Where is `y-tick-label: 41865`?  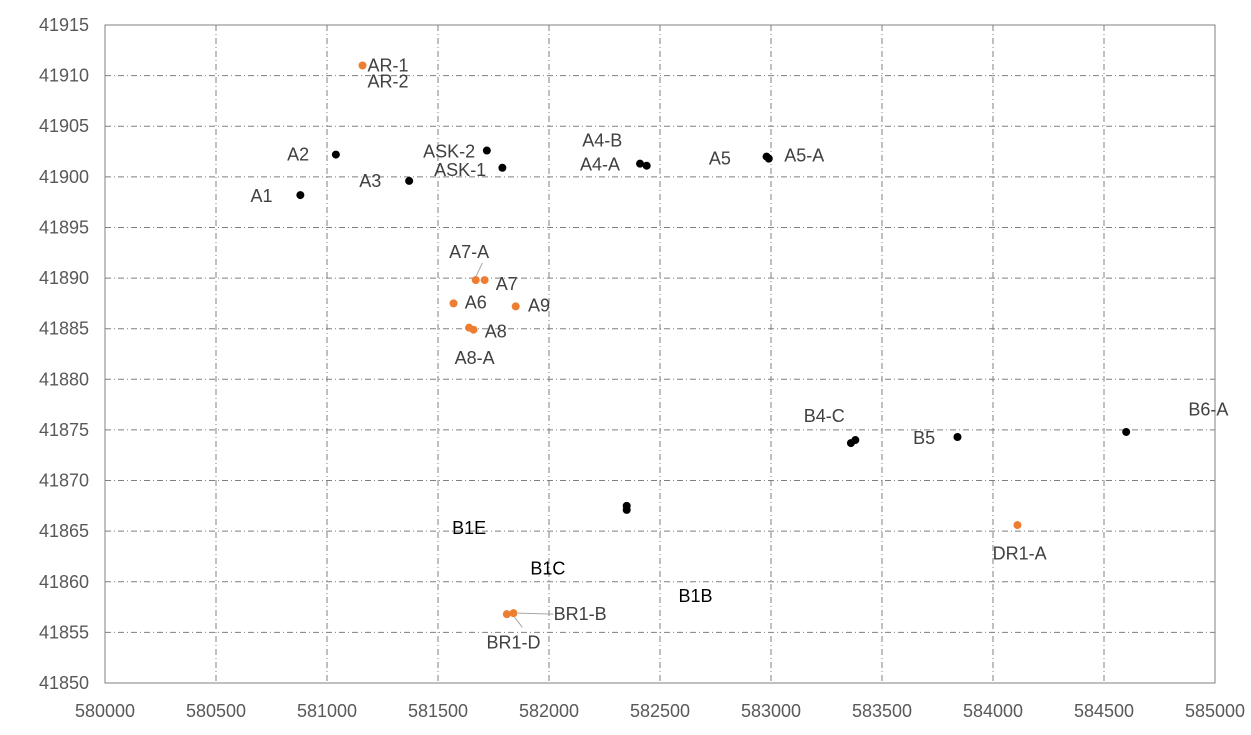 y-tick-label: 41865 is located at coordinates (64, 531).